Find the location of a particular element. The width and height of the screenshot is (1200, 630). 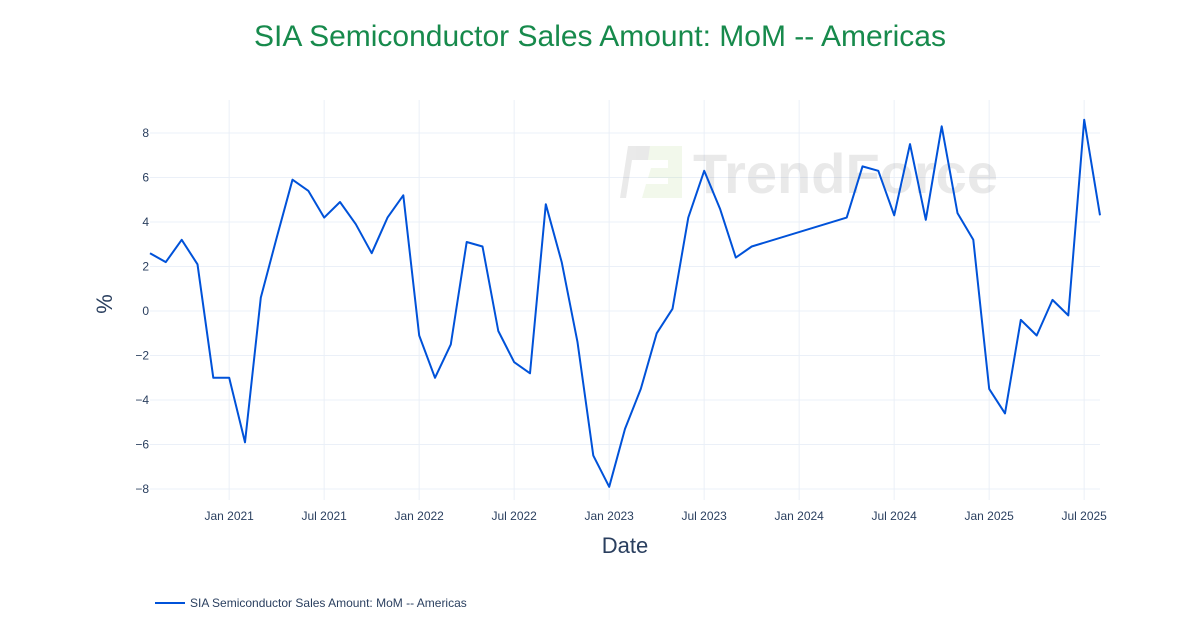

x-tick-label: Jul 2021 is located at coordinates (324, 516).